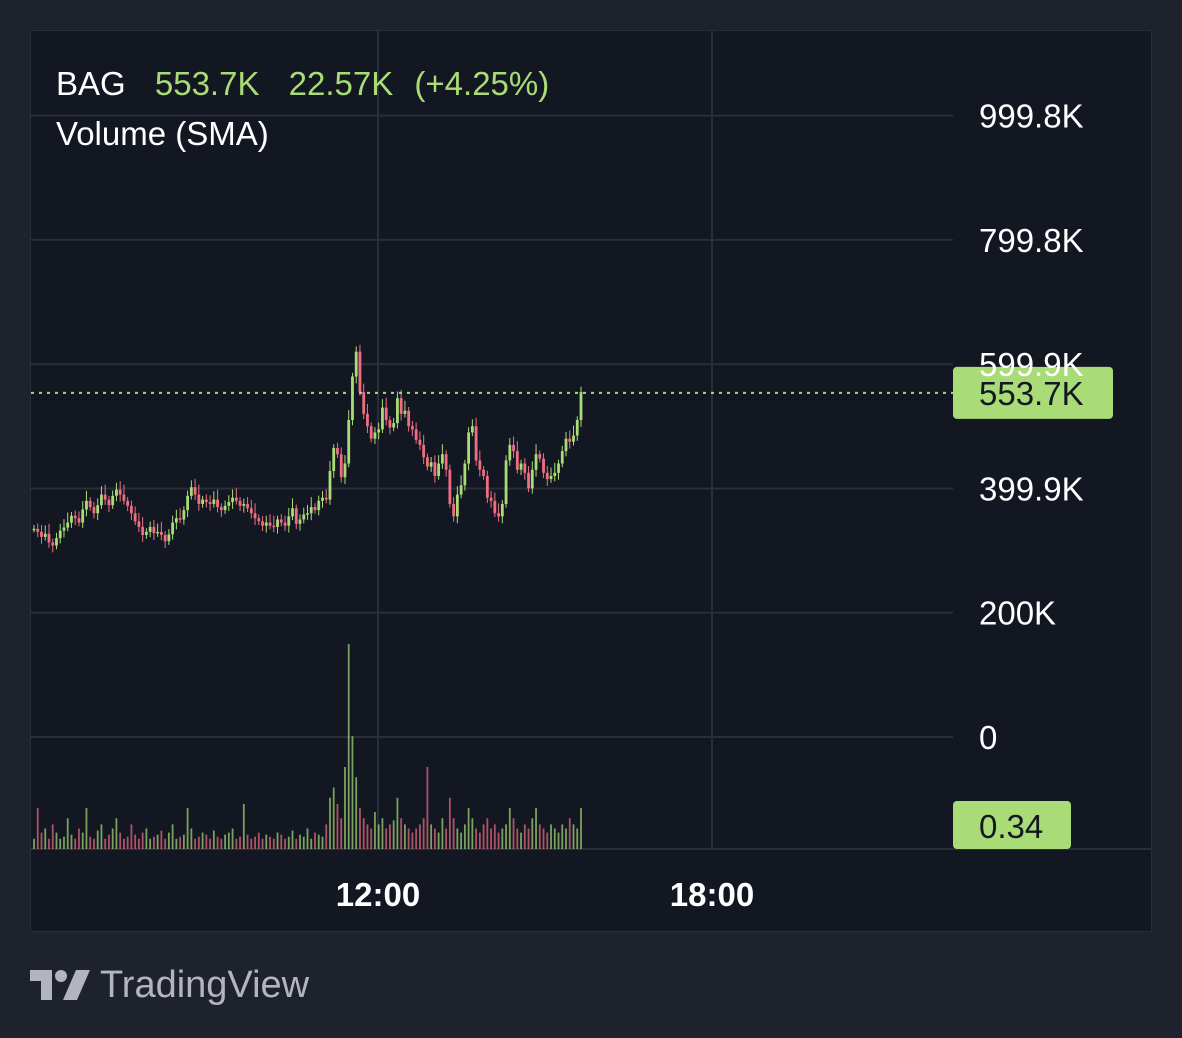 The image size is (1182, 1038). I want to click on volume-badge-text: 0.34, so click(1011, 826).